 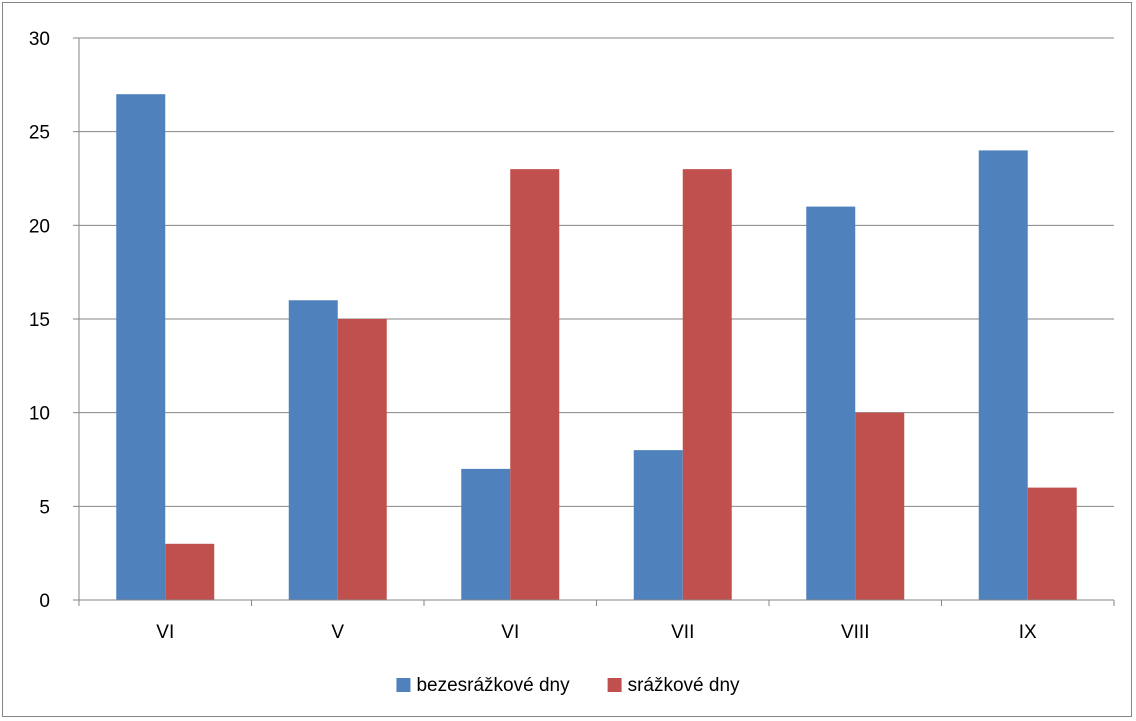 What do you see at coordinates (39, 39) in the screenshot?
I see `y-tick-label: 30` at bounding box center [39, 39].